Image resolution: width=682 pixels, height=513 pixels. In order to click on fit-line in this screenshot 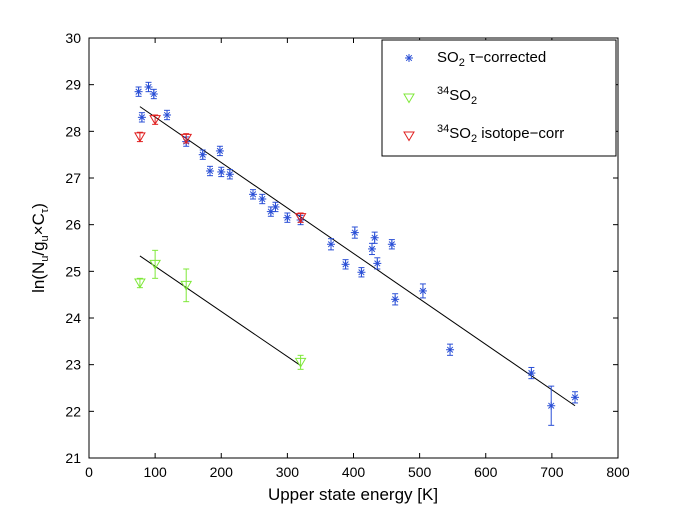, I will do `click(220, 311)`.